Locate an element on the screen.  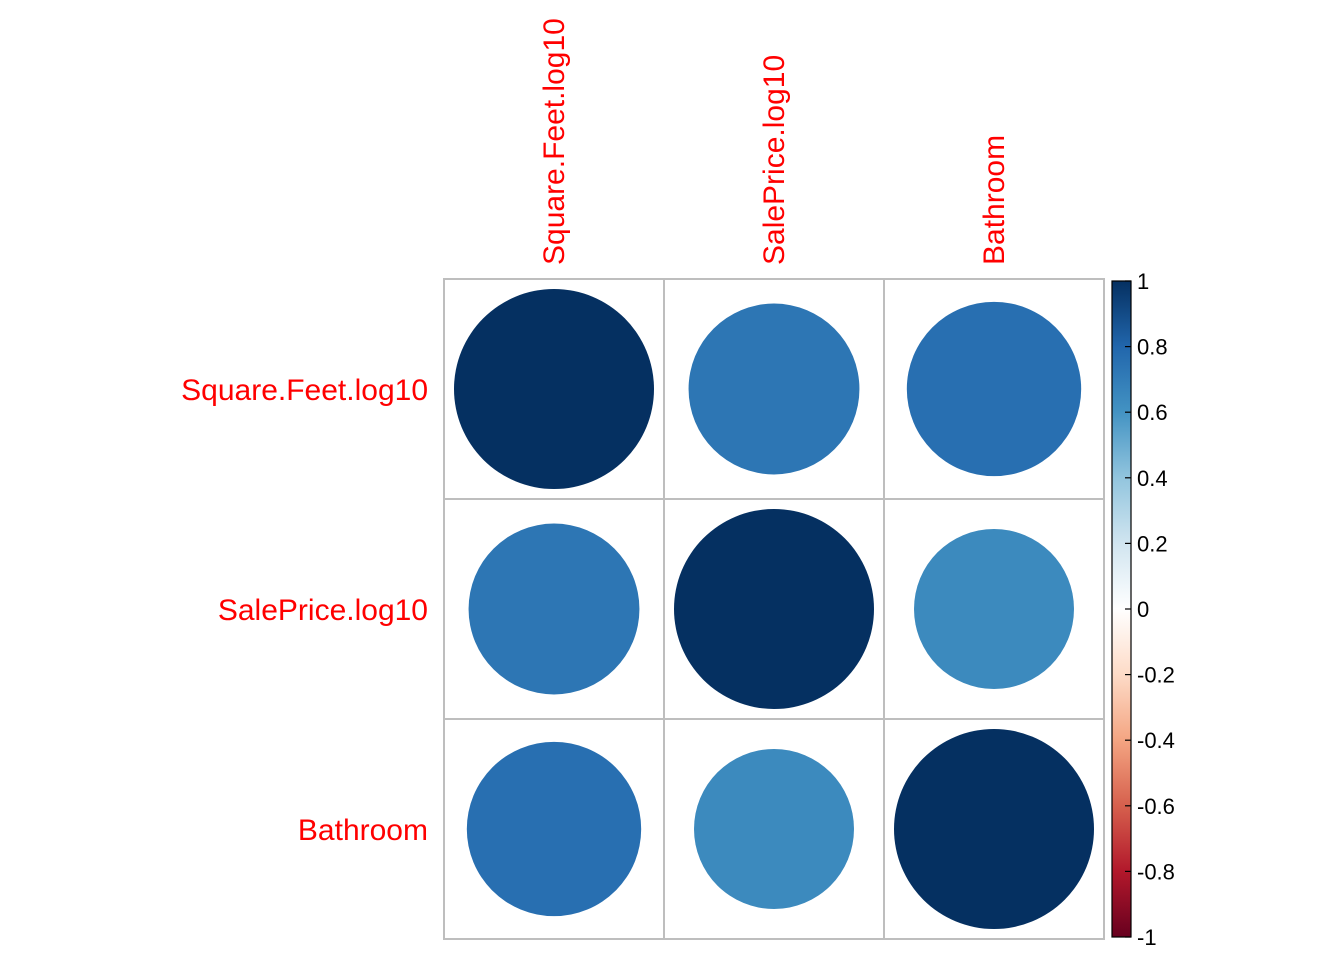
colorbar: 1 0.8 0.6 0.4 0.2 0 -0.2 -0.4 -0.6 -0.8 -1 is located at coordinates (1143, 609).